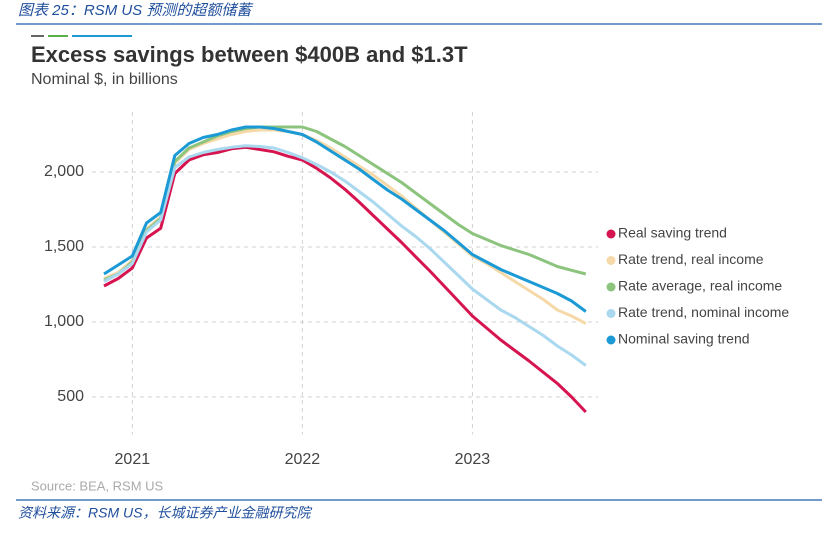 Image resolution: width=838 pixels, height=541 pixels. Describe the element at coordinates (249, 54) in the screenshot. I see `chart-title: Excess savings between $400B and $1.3T` at that location.